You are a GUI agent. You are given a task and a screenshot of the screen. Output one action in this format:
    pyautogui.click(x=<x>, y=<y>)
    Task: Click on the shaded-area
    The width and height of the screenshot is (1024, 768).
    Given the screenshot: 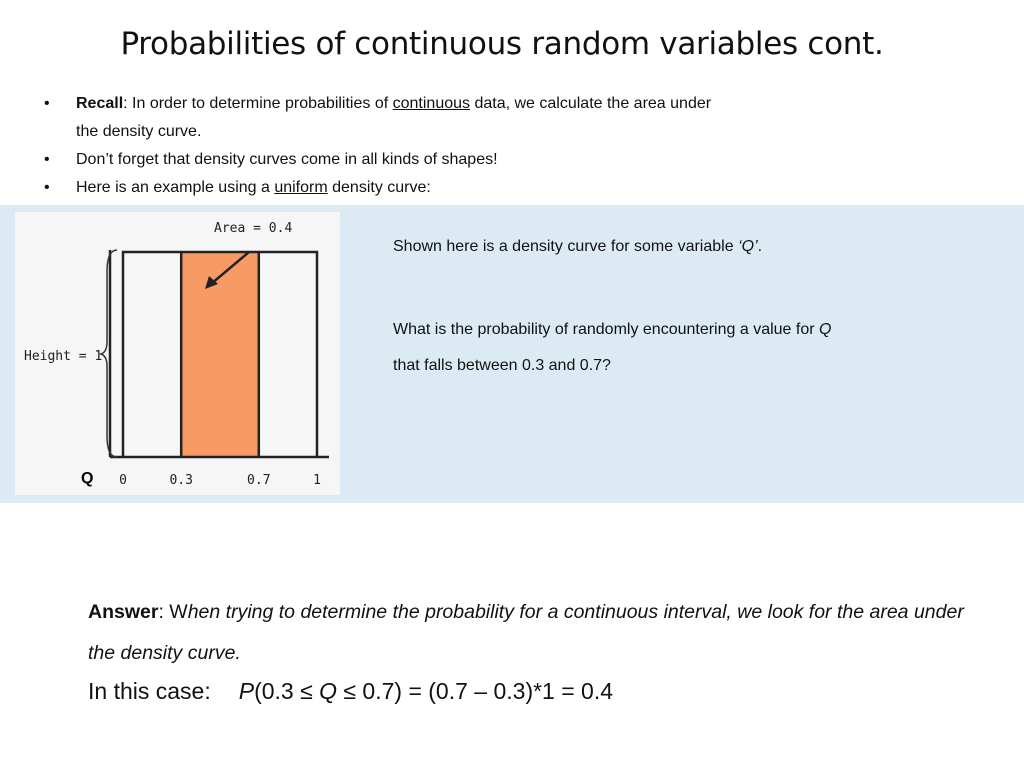 What is the action you would take?
    pyautogui.click(x=220, y=354)
    